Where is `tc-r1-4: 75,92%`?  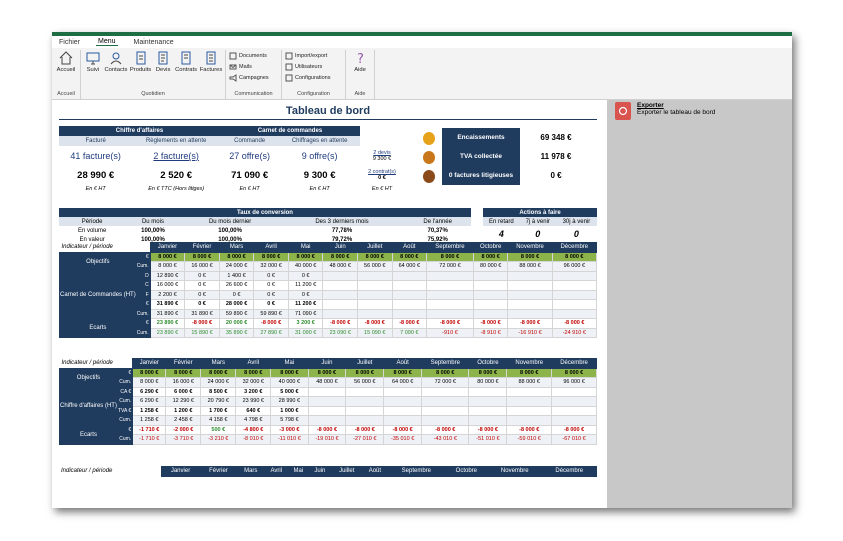 tc-r1-4: 75,92% is located at coordinates (437, 239).